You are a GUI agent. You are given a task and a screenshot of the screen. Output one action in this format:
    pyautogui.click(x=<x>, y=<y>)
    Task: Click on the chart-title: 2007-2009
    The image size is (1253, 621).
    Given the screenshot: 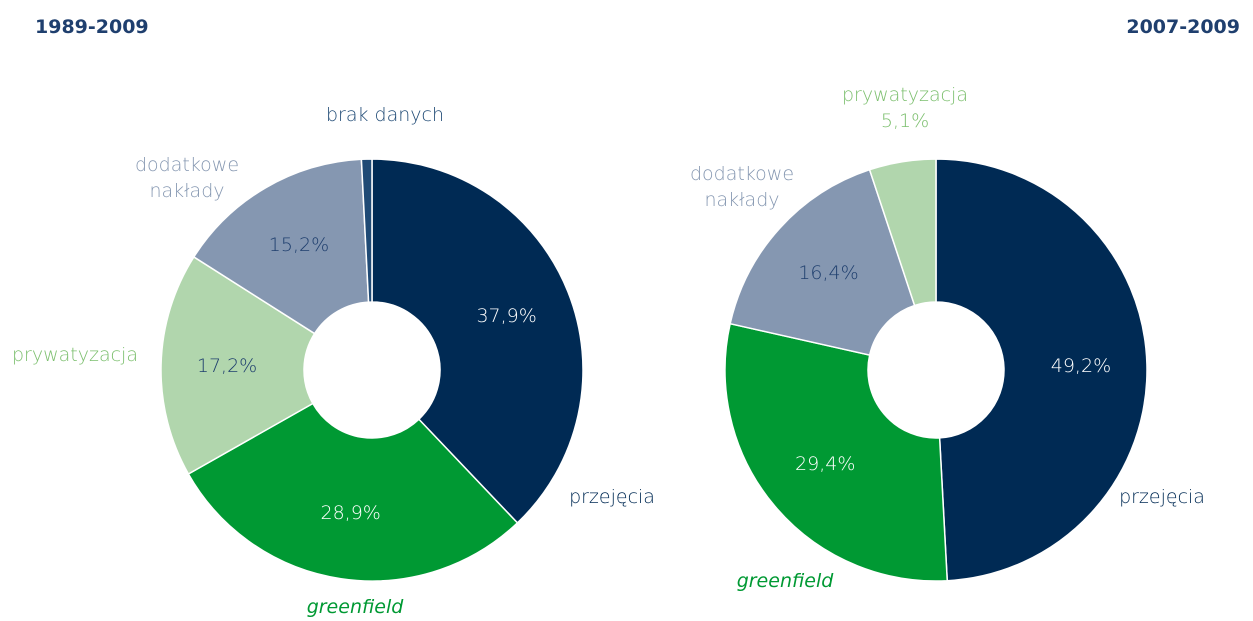 What is the action you would take?
    pyautogui.click(x=1183, y=27)
    